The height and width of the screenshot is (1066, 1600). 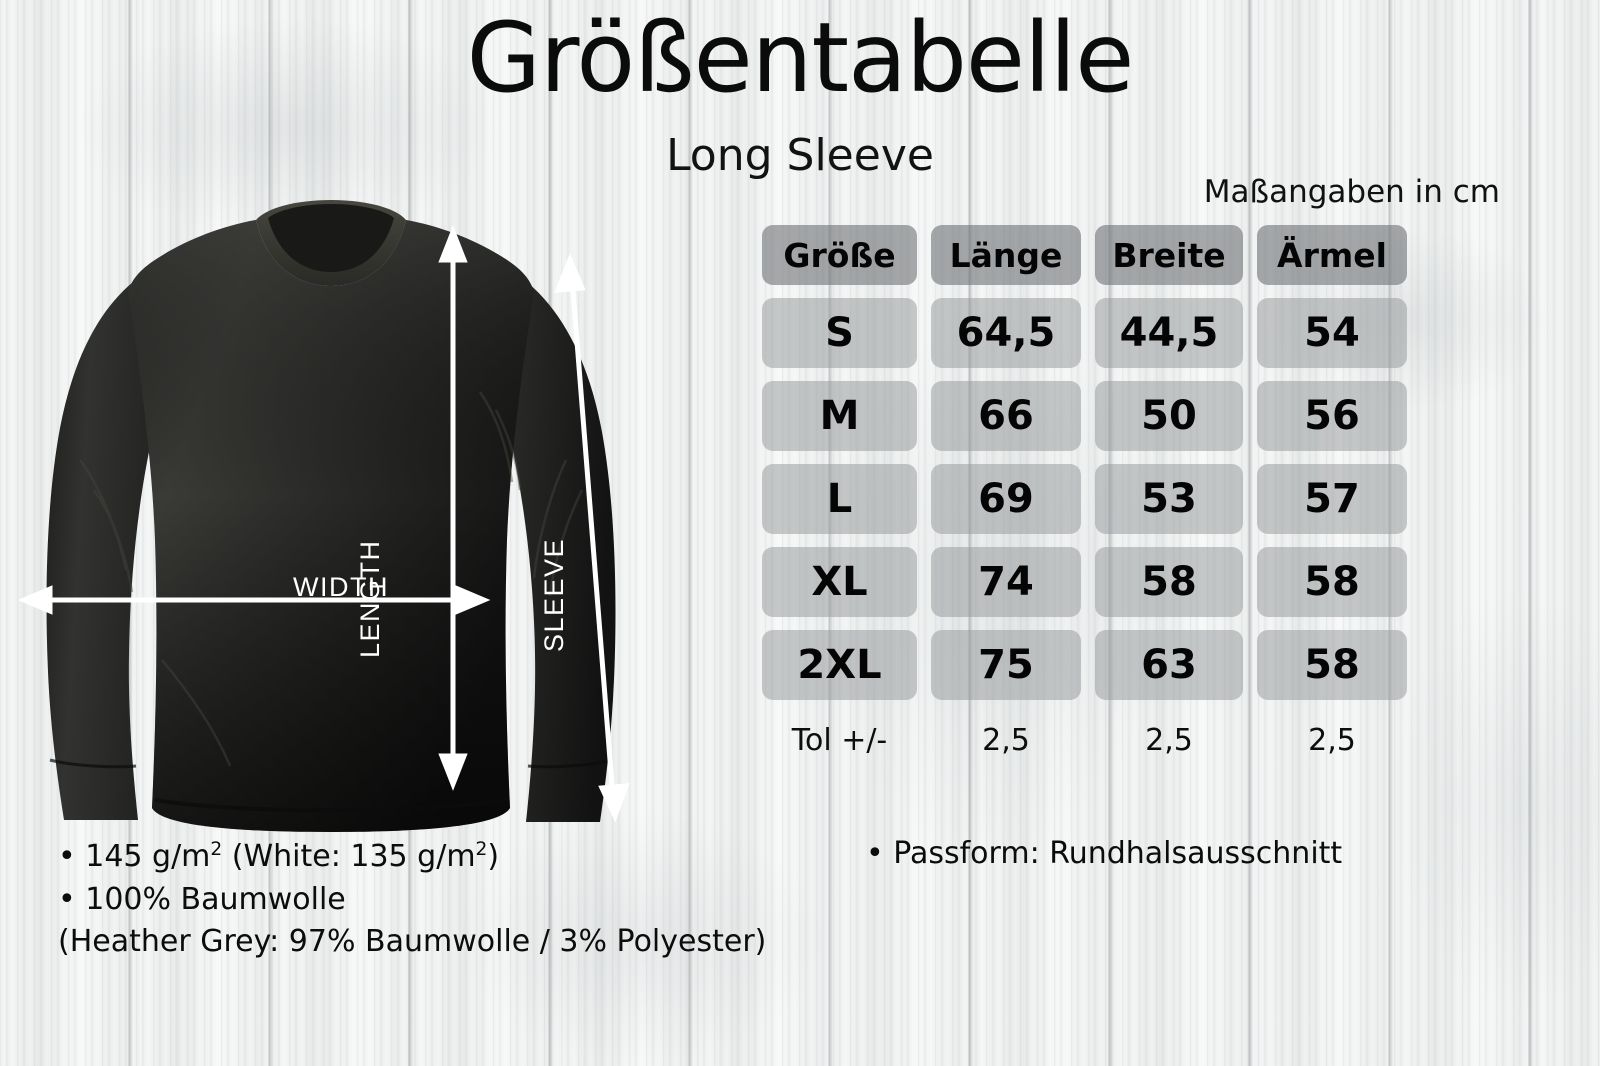 I want to click on left-cuff-seam, so click(x=93, y=763).